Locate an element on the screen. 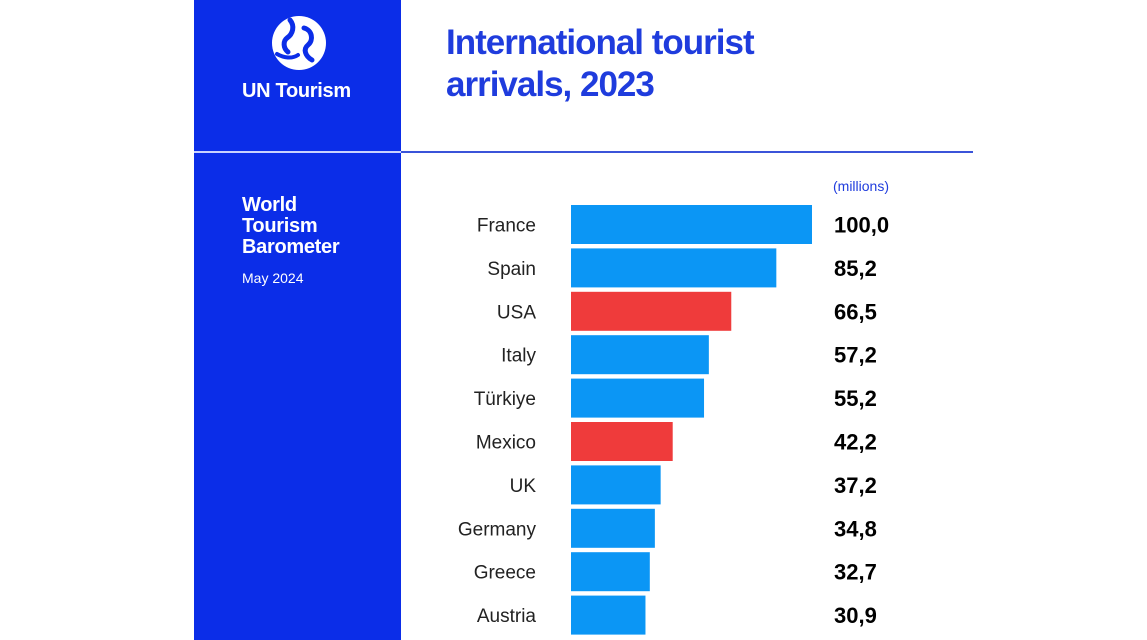 This screenshot has height=640, width=1147. value-label: 100,0 is located at coordinates (861, 225).